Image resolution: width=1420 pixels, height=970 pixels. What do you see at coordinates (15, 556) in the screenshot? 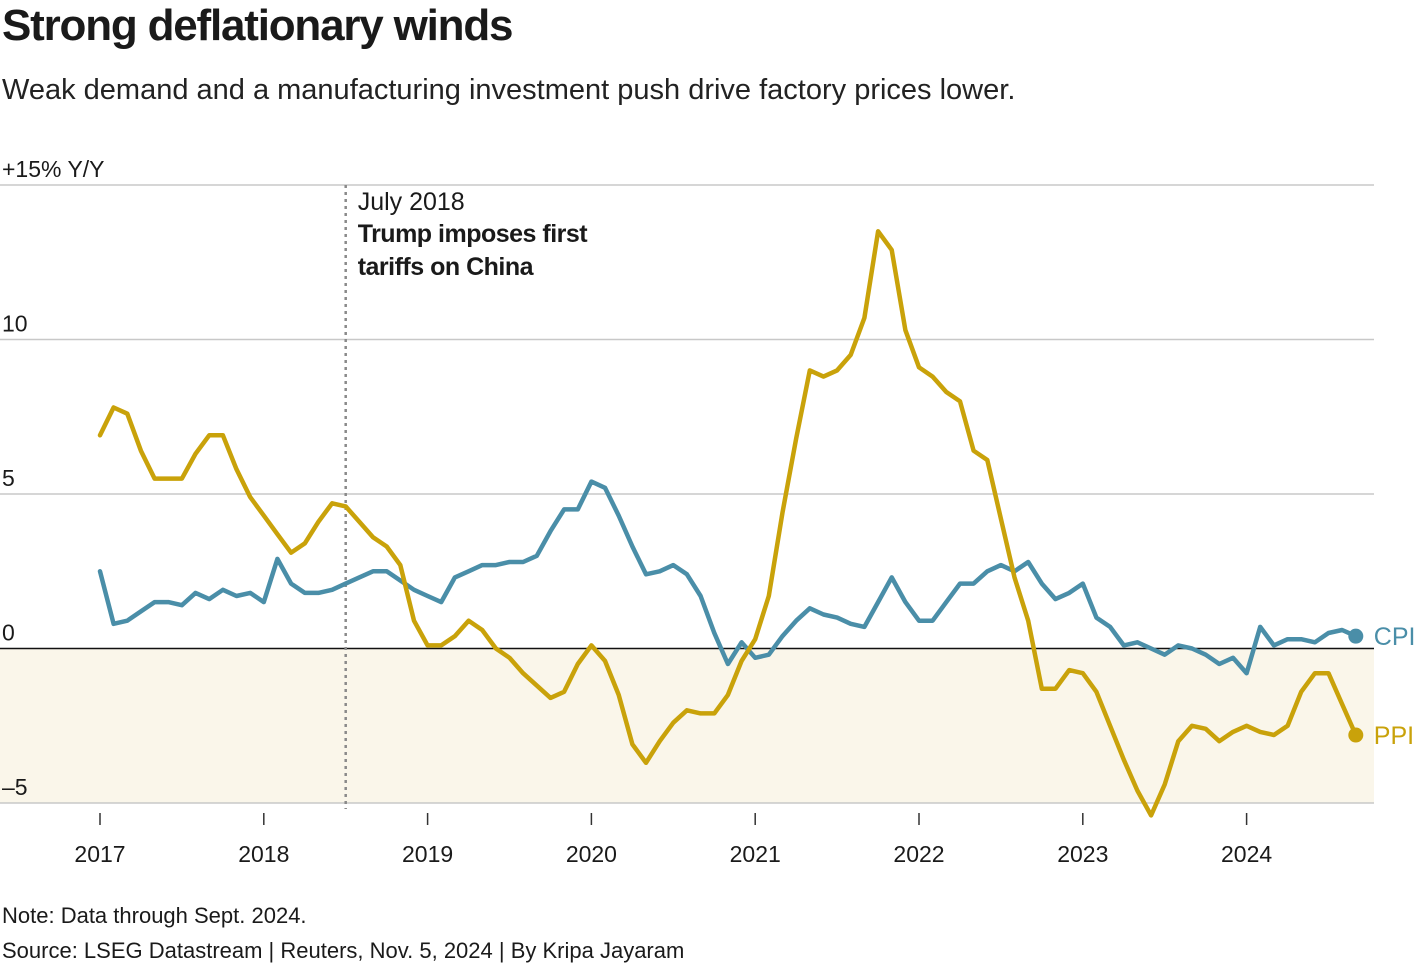
I see `y-tick-labels: 10 5 0 –5` at bounding box center [15, 556].